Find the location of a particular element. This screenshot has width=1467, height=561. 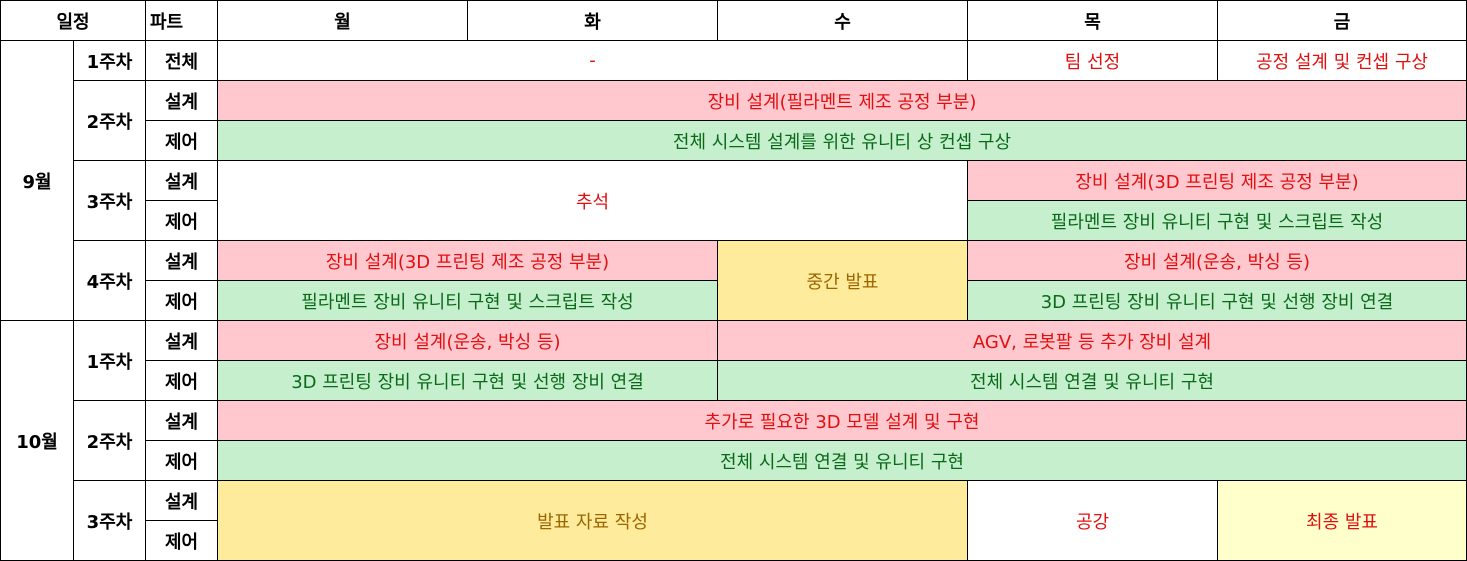

oct-w1-control-a: 3D 프린팅 장비 유니티 구현 및 선행 장비 연결 is located at coordinates (467, 380).